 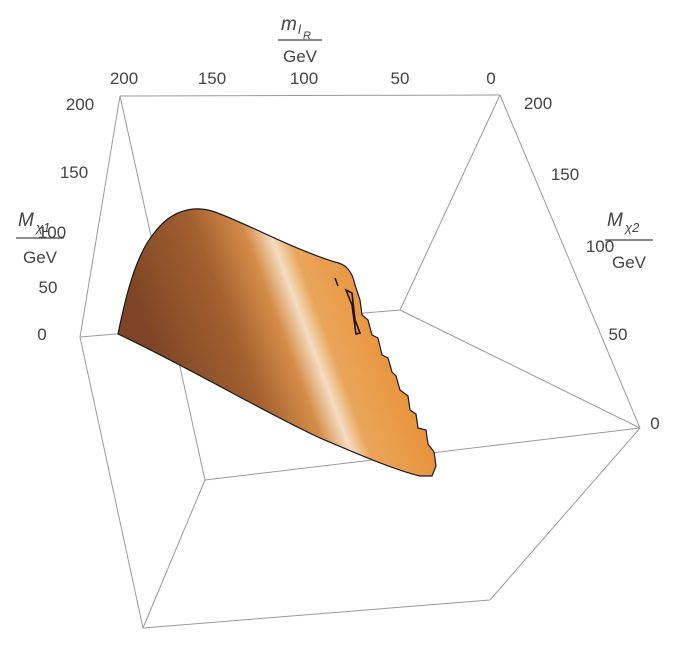 I want to click on axis-label-subscript: χ1, so click(x=42, y=227).